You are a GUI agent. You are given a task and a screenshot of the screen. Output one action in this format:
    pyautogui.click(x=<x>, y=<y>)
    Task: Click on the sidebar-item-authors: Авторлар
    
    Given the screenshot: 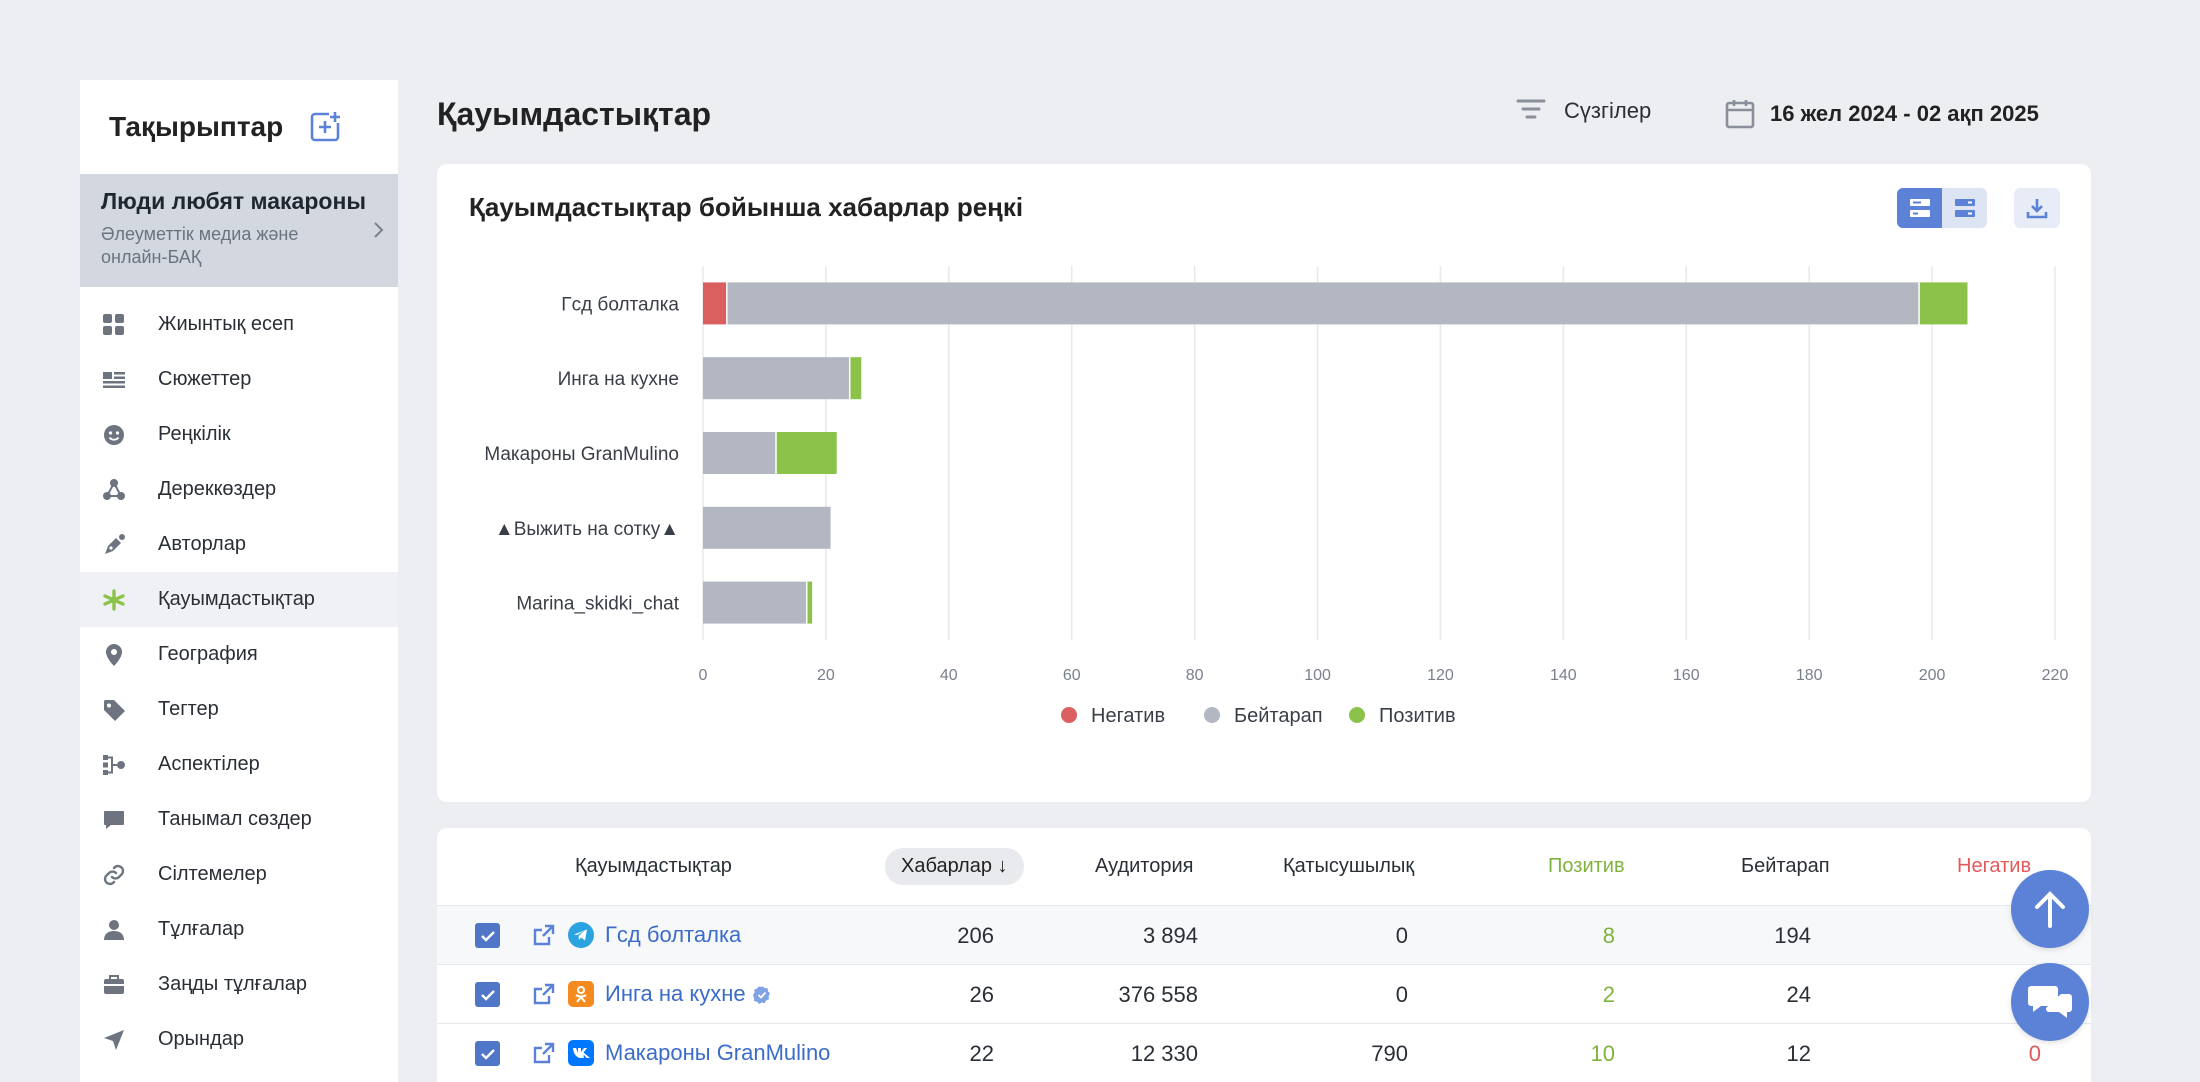 What is the action you would take?
    pyautogui.click(x=239, y=544)
    